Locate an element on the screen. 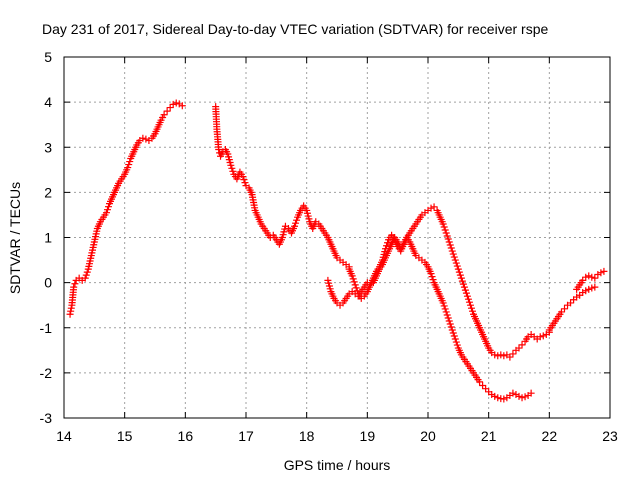  y-tick-label: 1 is located at coordinates (48, 238).